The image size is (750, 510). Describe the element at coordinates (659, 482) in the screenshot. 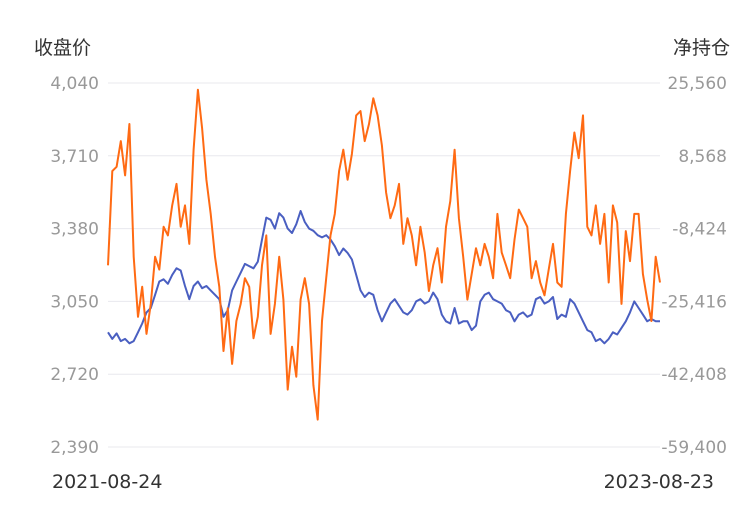

I see `x-tick-end: 2023-08-23` at that location.